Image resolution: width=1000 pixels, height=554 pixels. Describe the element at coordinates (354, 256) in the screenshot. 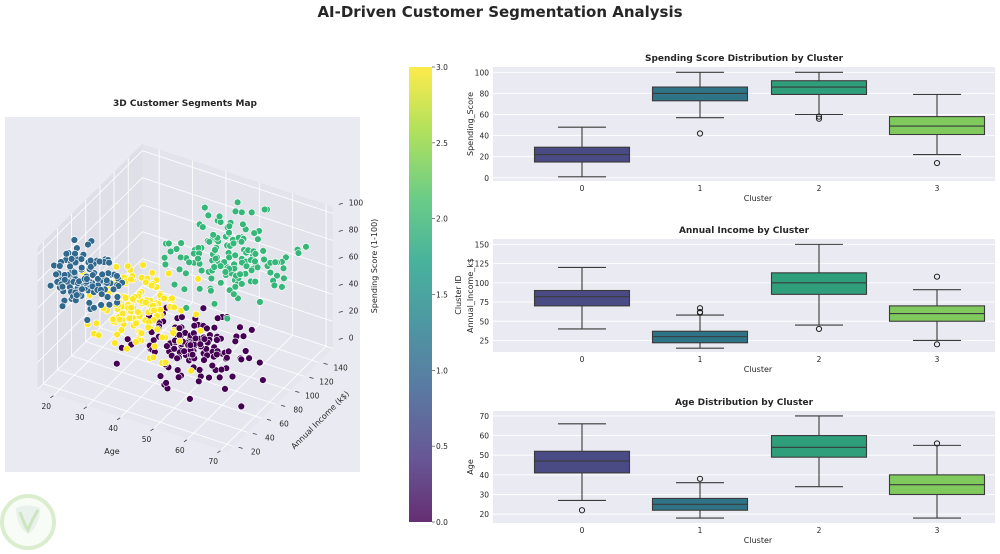

I see `spend-tick-label: 60` at that location.